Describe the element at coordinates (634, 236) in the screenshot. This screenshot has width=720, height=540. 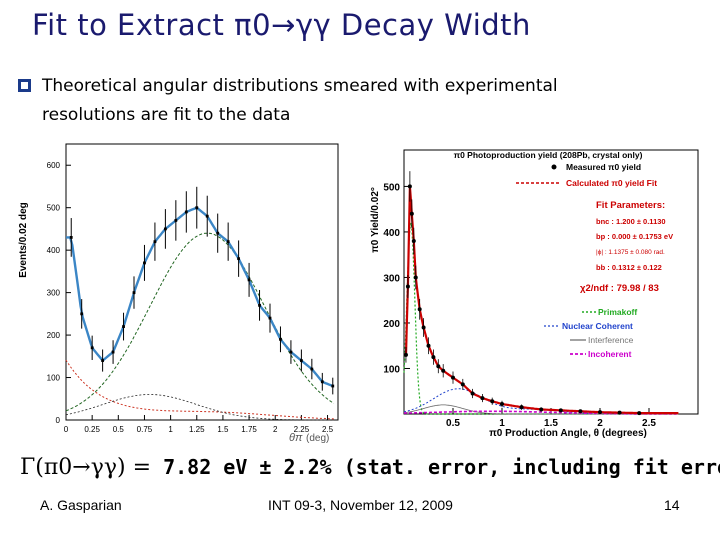
I see `fit-param-bp: bp : 0.000 ± 0.1753 eV` at that location.